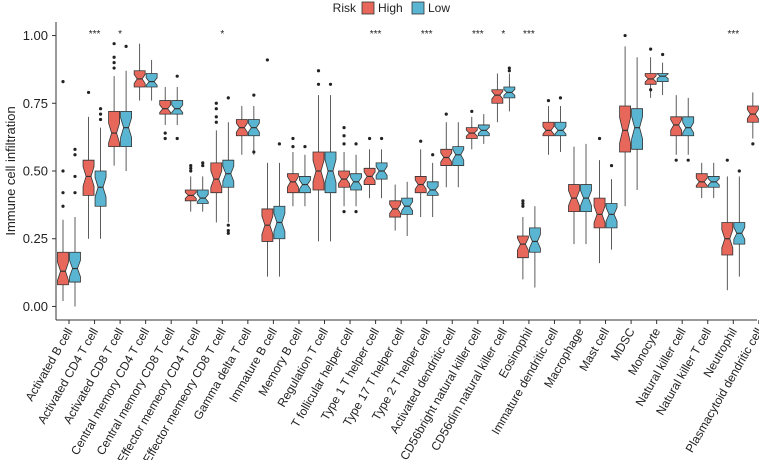 Image resolution: width=759 pixels, height=460 pixels. What do you see at coordinates (35, 238) in the screenshot?
I see `y-tick-label: 0.25` at bounding box center [35, 238].